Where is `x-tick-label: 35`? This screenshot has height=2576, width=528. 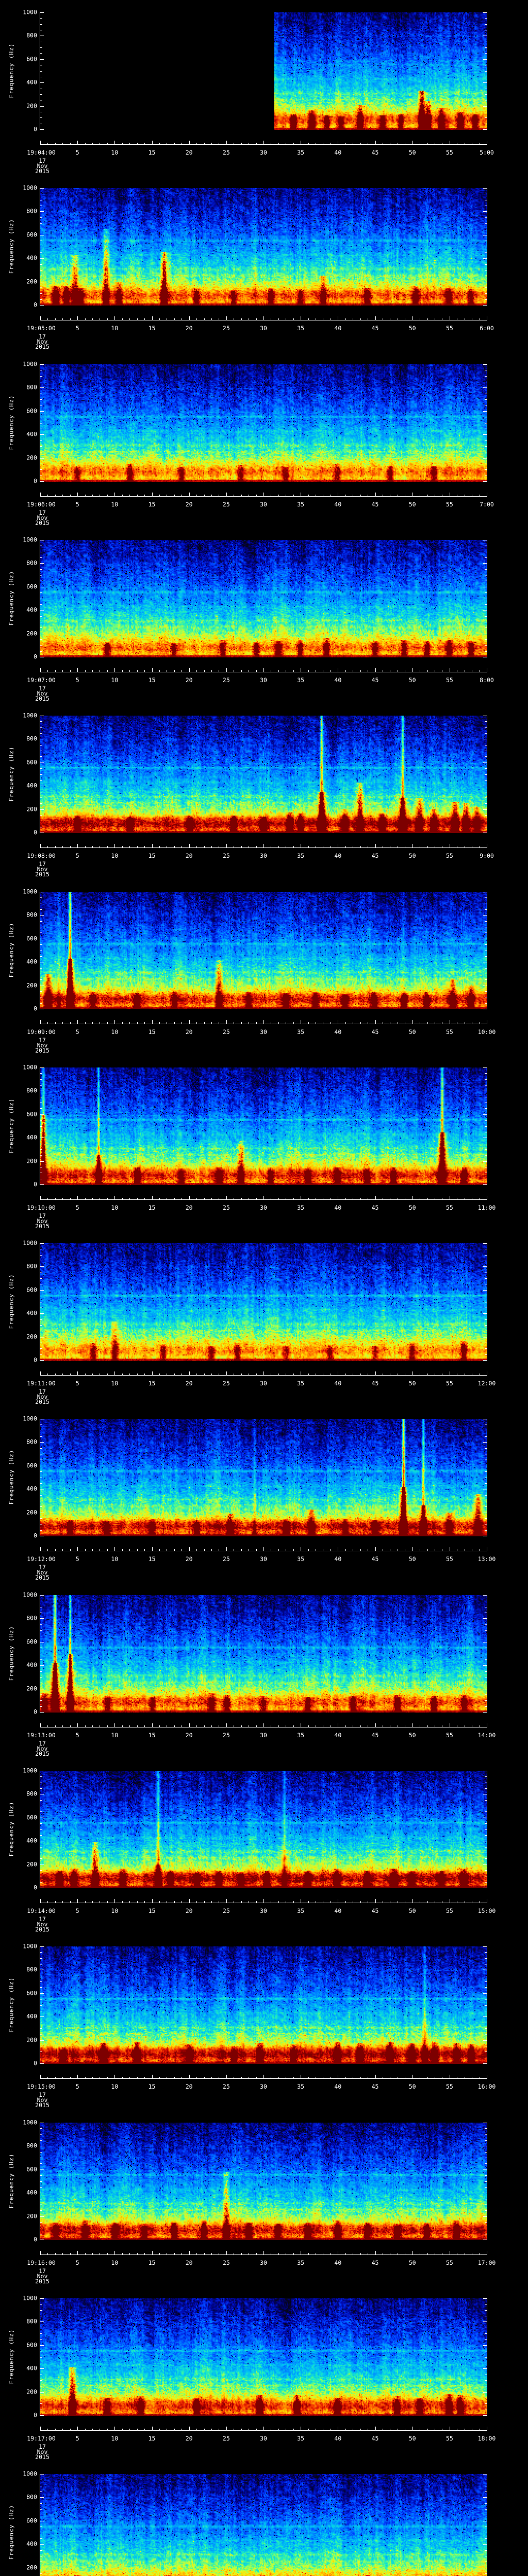 x-tick-label: 35 is located at coordinates (301, 1032).